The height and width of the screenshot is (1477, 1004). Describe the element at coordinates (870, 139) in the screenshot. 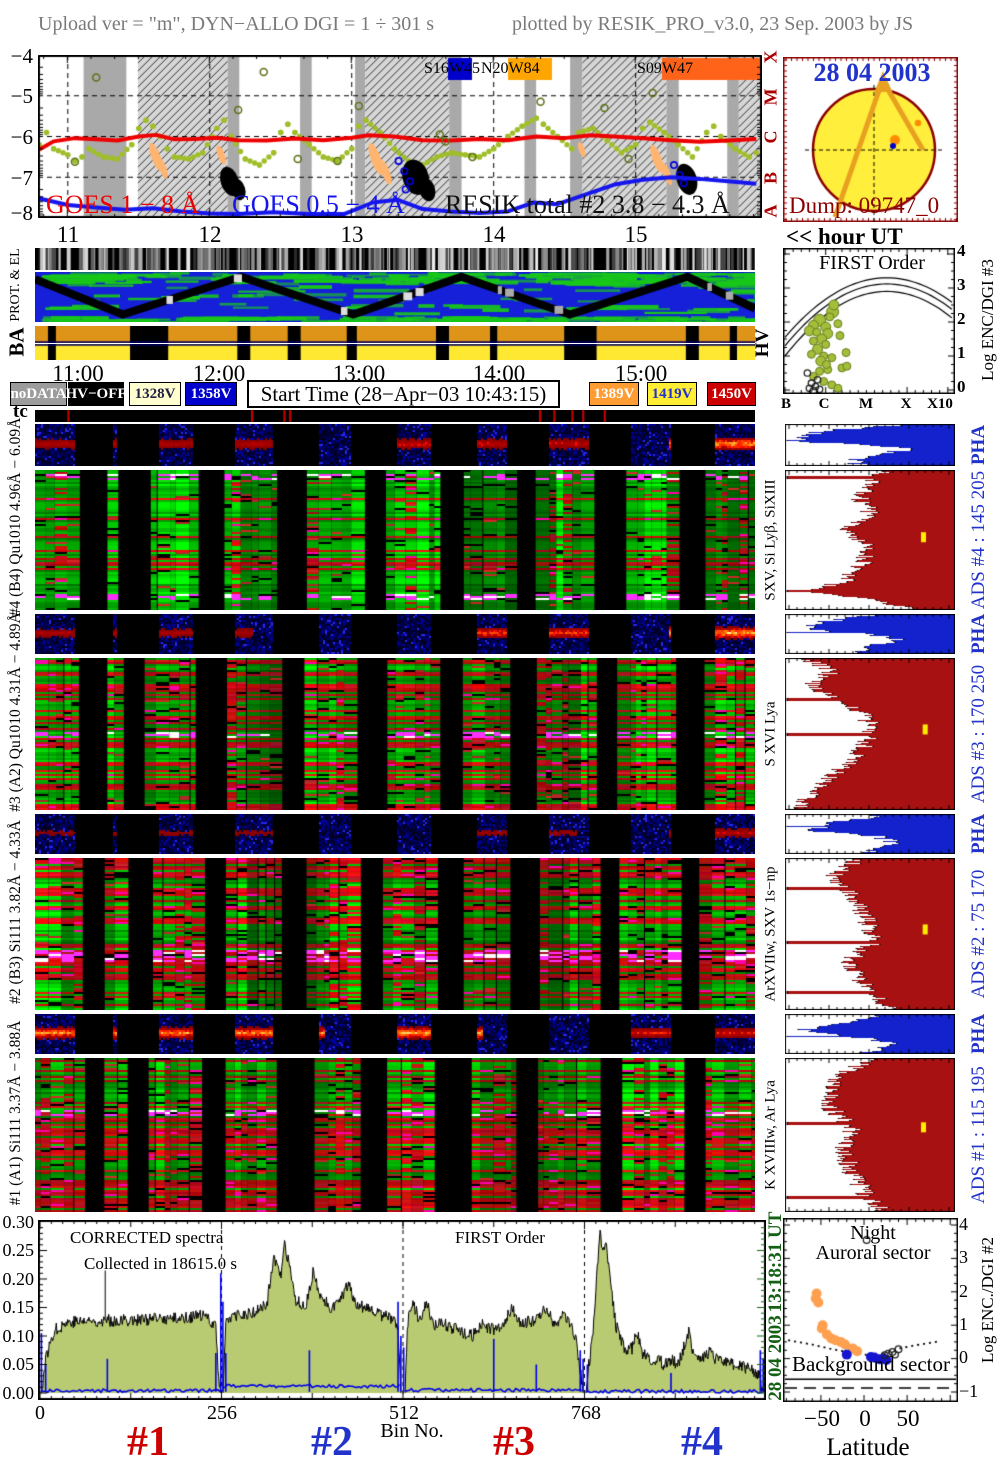

I see `sun-disk-panel` at that location.